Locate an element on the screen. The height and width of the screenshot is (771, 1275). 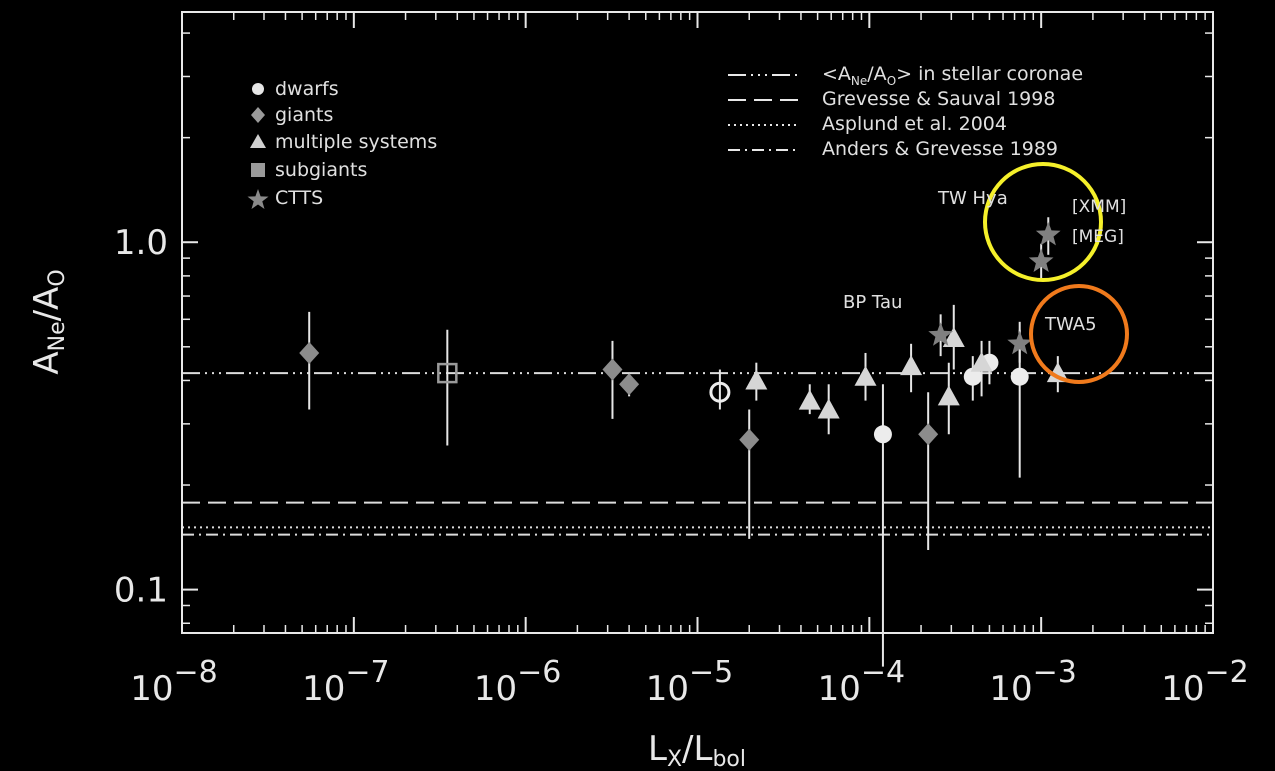
legend-subgiants-marker is located at coordinates (258, 170).